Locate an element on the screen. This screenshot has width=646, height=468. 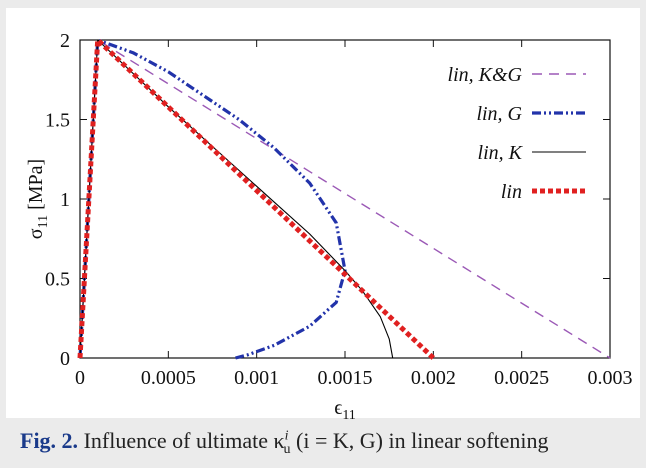
legend-label-1: lin, G is located at coordinates (499, 114).